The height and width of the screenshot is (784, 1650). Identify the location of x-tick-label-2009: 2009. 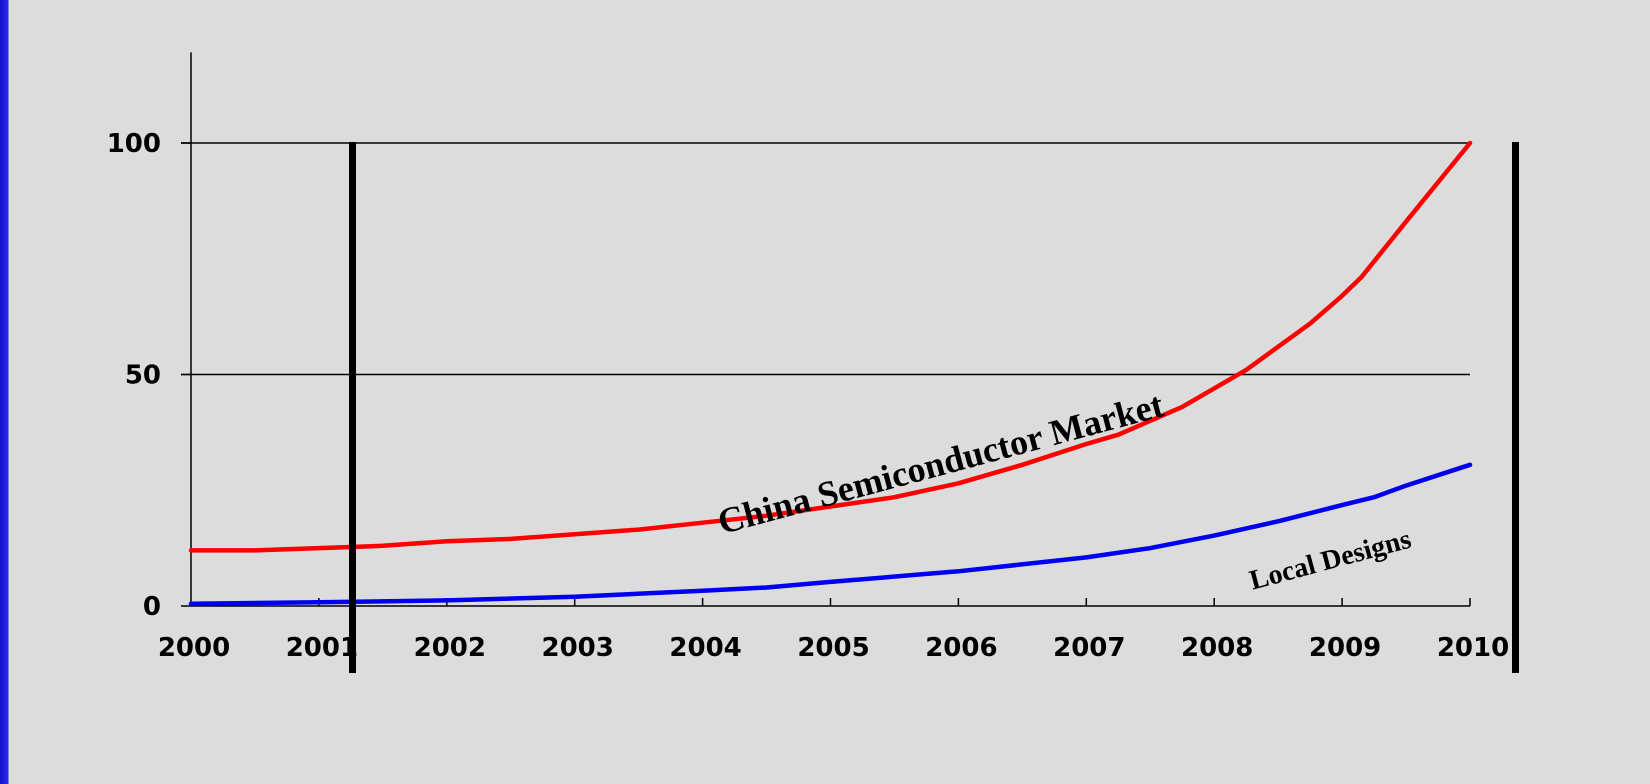
(1345, 648).